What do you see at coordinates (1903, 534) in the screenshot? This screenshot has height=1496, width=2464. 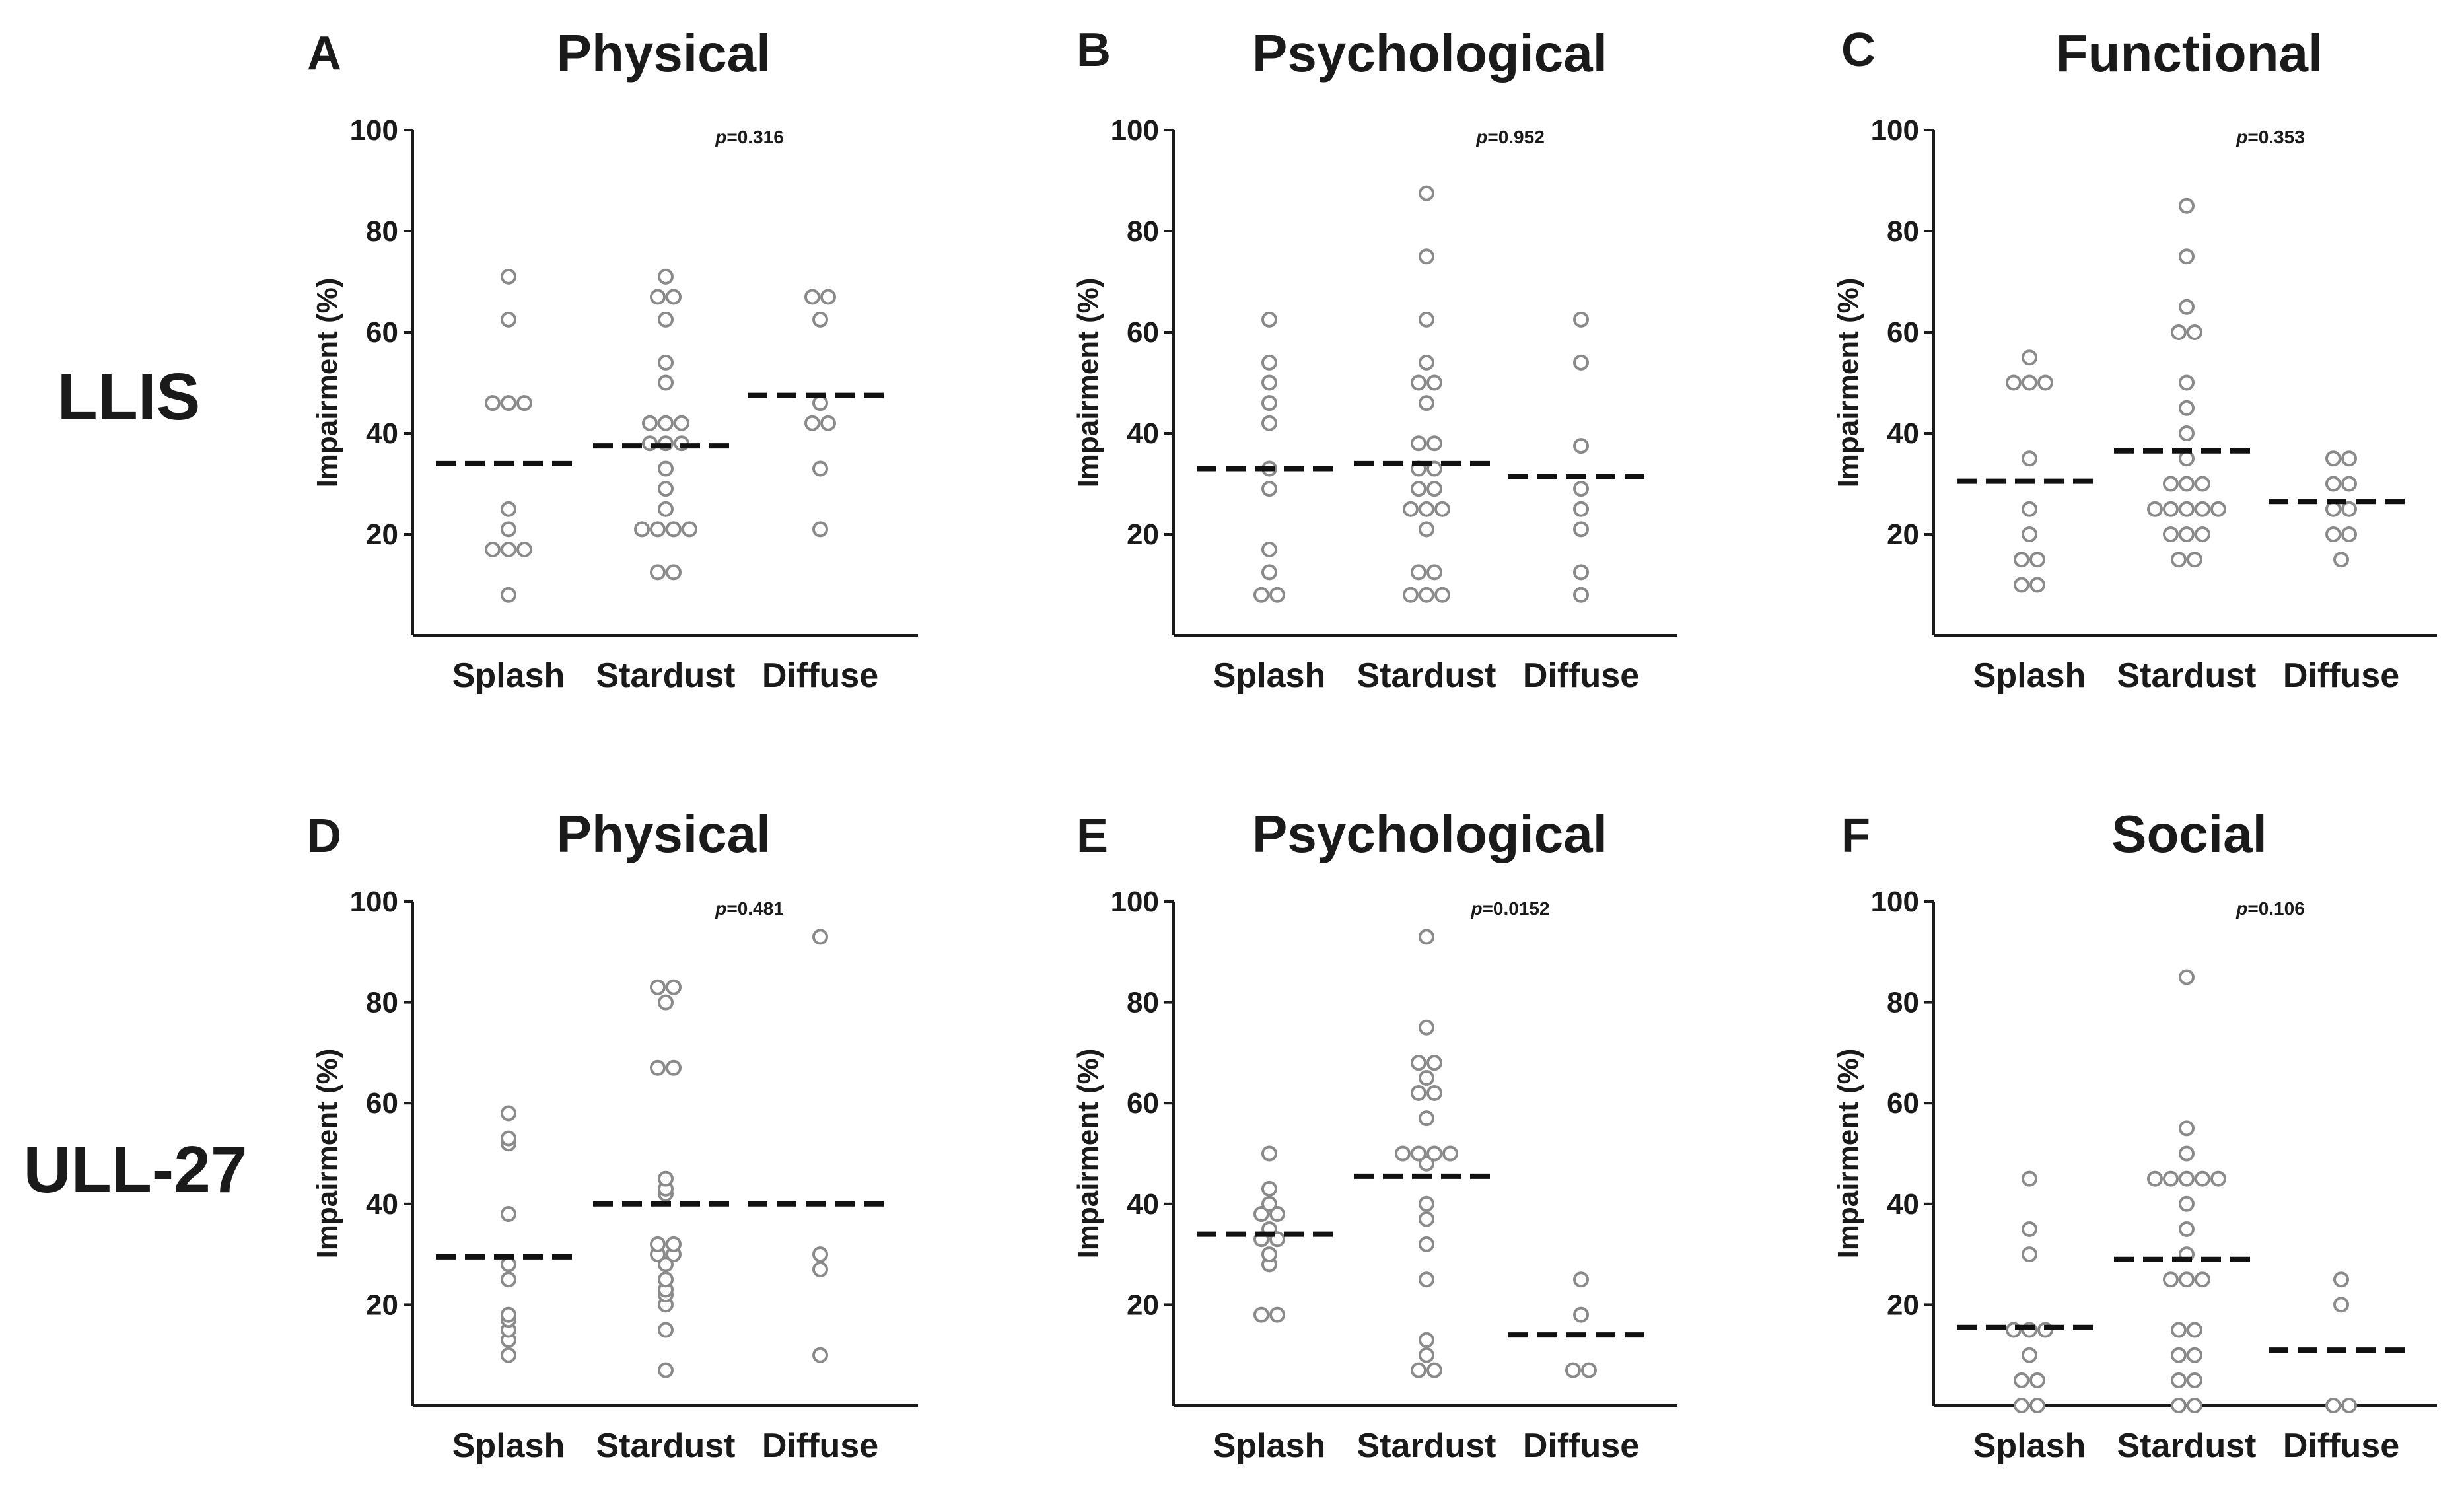 I see `y-tick-label: 20` at bounding box center [1903, 534].